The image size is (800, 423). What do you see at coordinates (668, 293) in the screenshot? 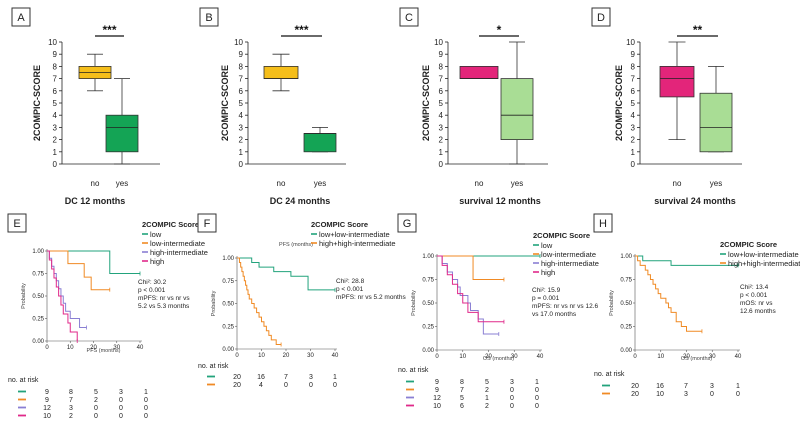
I see `km-curve-high-plus-high-intermediate` at bounding box center [668, 293].